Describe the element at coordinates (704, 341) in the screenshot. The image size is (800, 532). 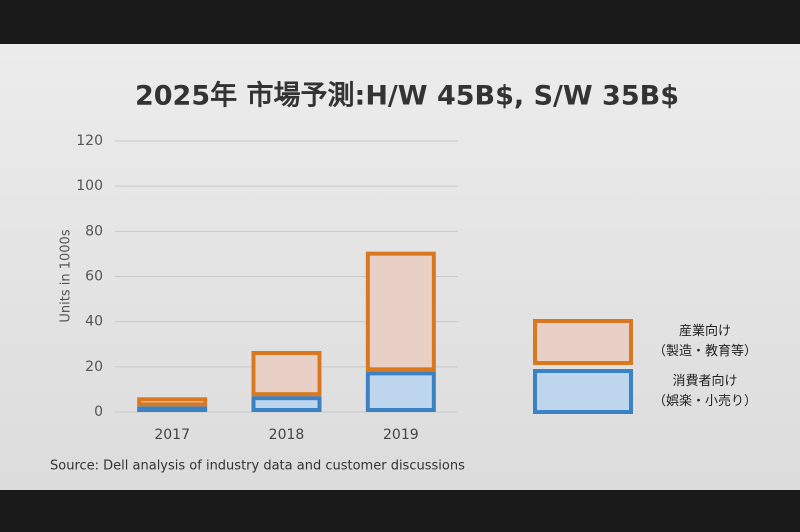
I see `legend-label: 産業向け （製造・教育等）` at that location.